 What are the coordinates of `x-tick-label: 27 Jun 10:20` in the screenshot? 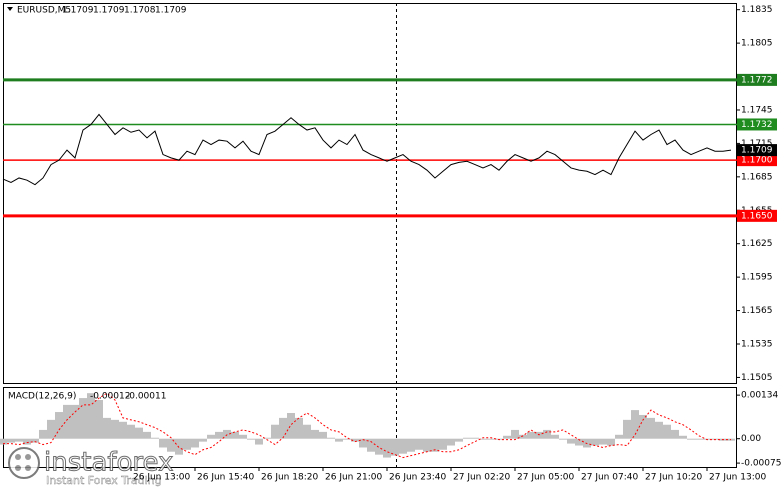 It's located at (673, 478).